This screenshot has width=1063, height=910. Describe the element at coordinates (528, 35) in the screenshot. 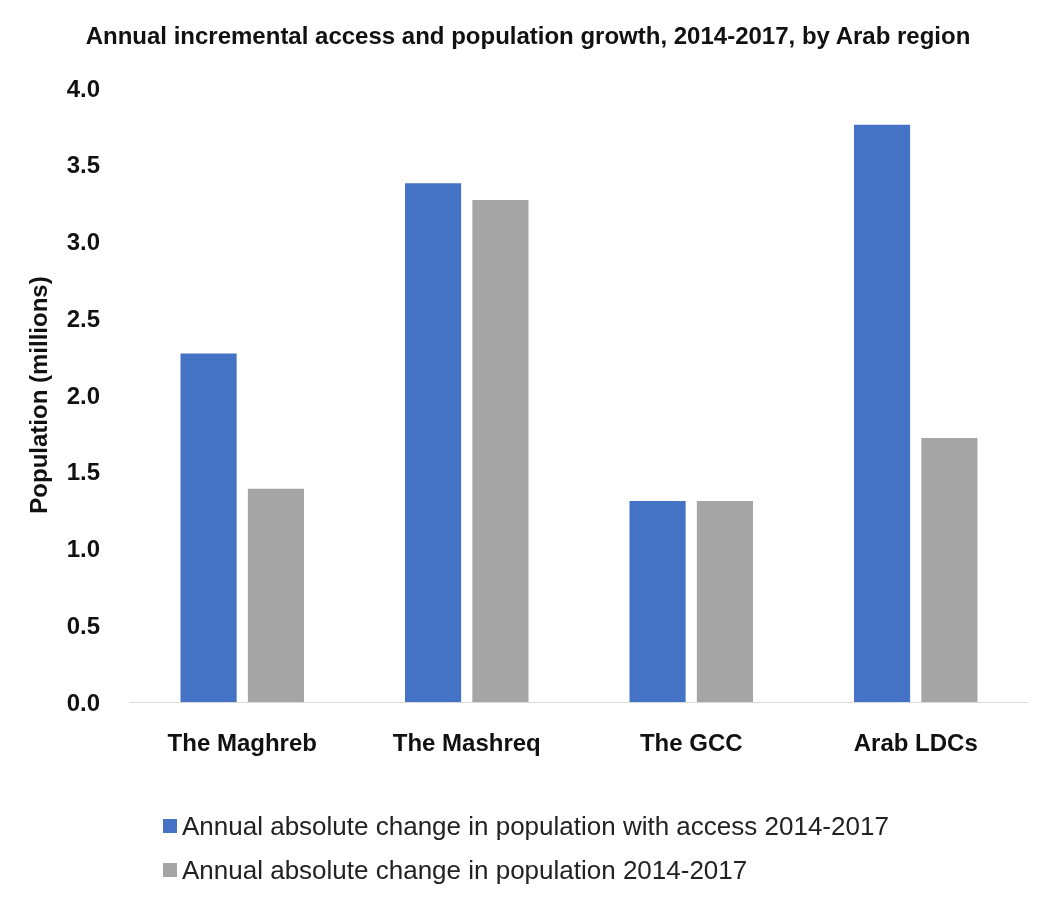

I see `chart-title: Annual incremental access and population growth, 2014-2017, by Arab region` at that location.